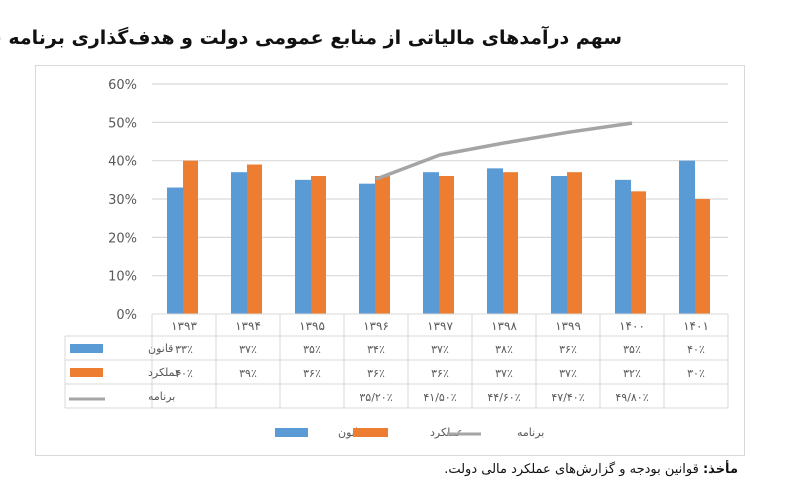  I want to click on x-category-label: ۱۳۹۶, so click(376, 326).